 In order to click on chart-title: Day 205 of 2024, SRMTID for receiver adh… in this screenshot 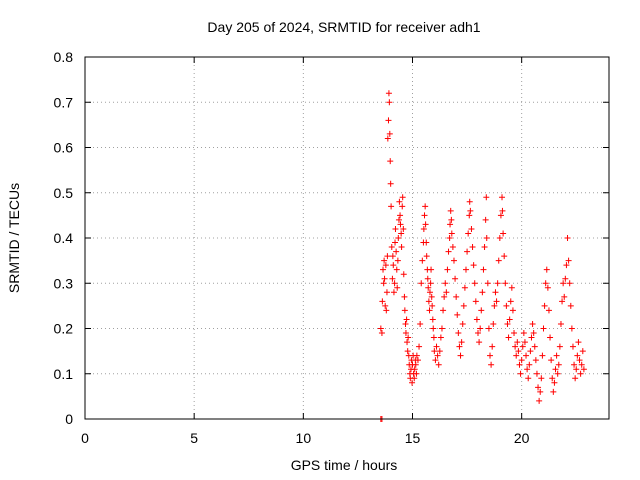, I will do `click(343, 27)`.